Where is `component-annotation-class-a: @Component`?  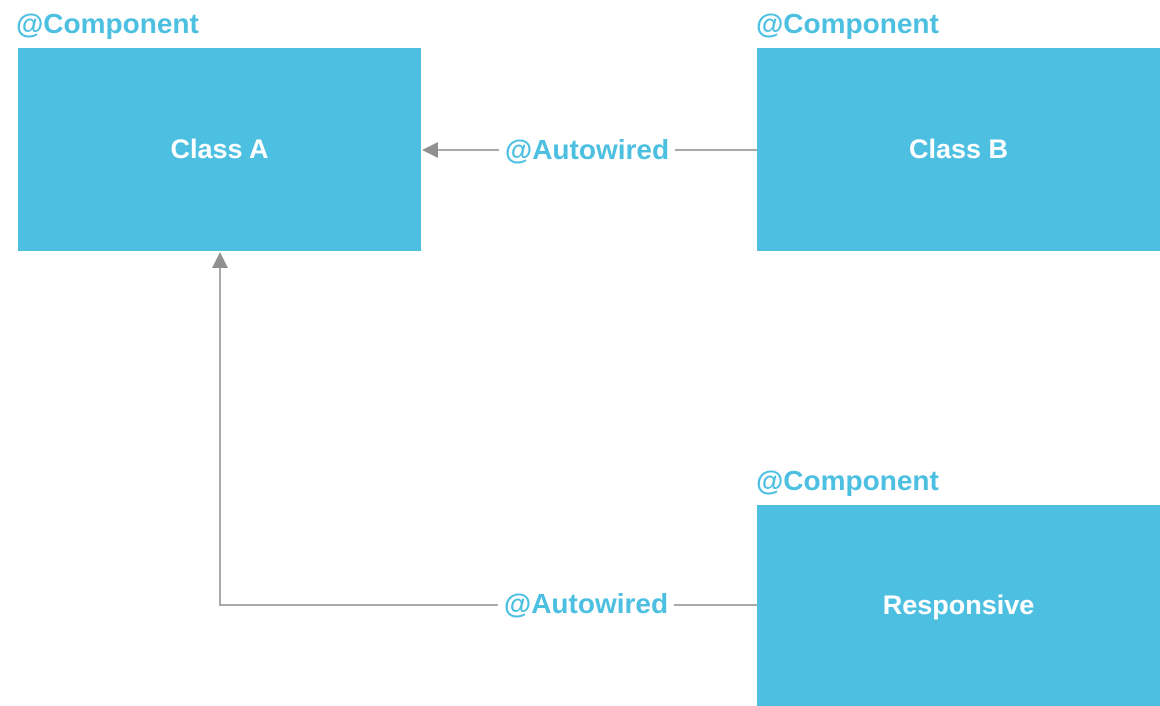 component-annotation-class-a: @Component is located at coordinates (107, 23).